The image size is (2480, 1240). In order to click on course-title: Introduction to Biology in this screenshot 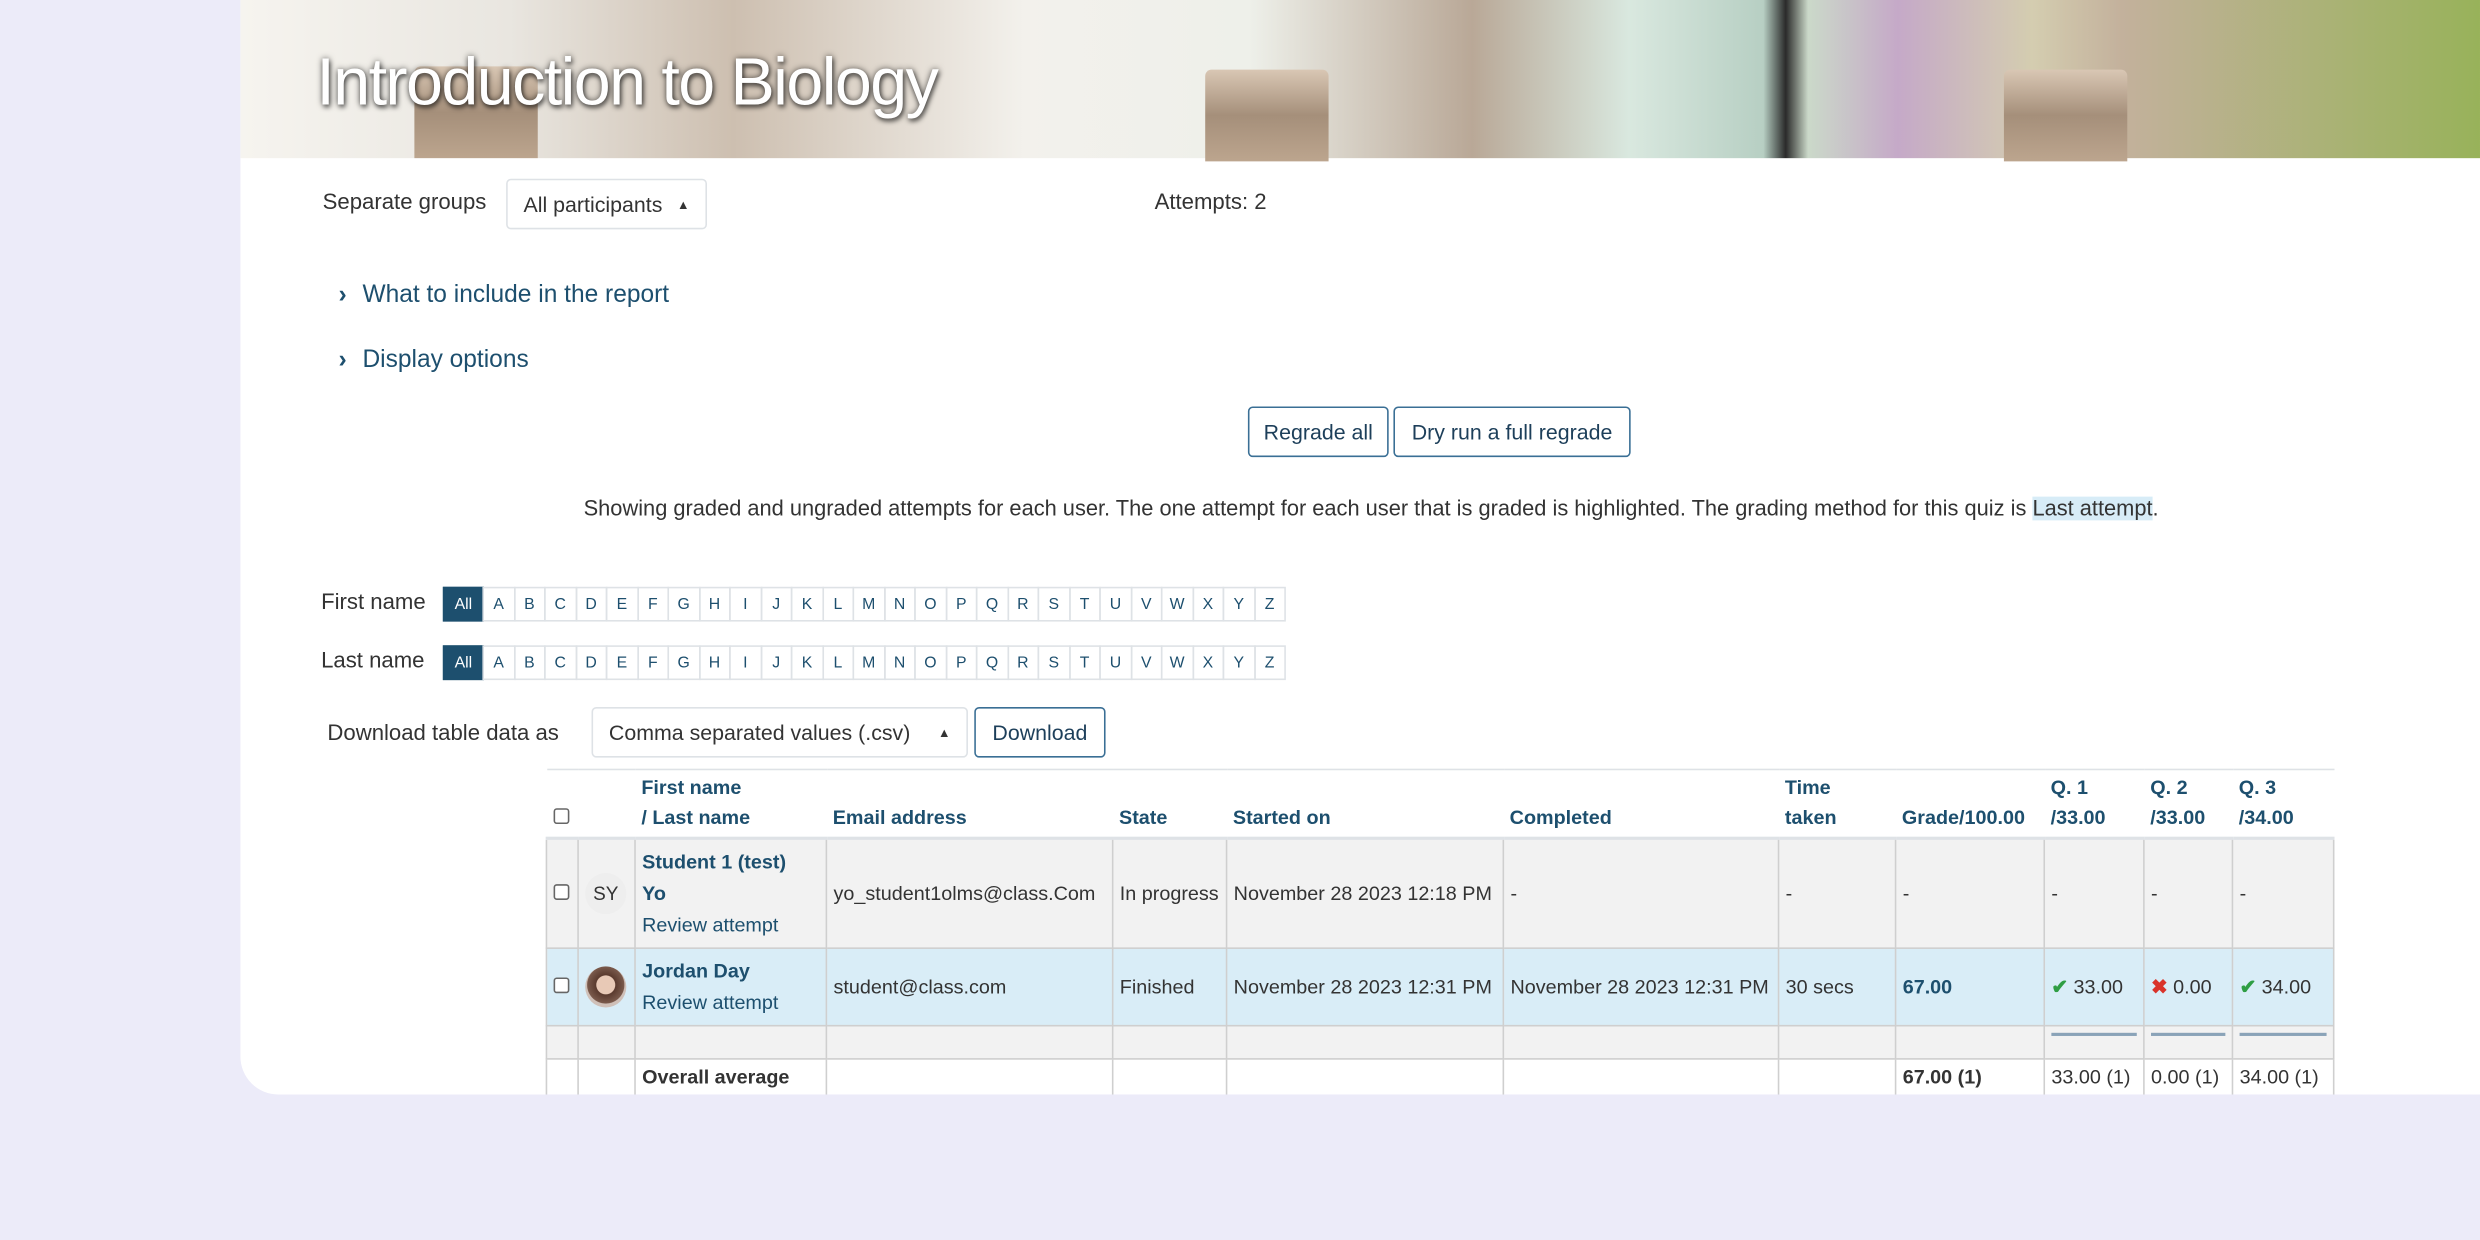, I will do `click(627, 81)`.